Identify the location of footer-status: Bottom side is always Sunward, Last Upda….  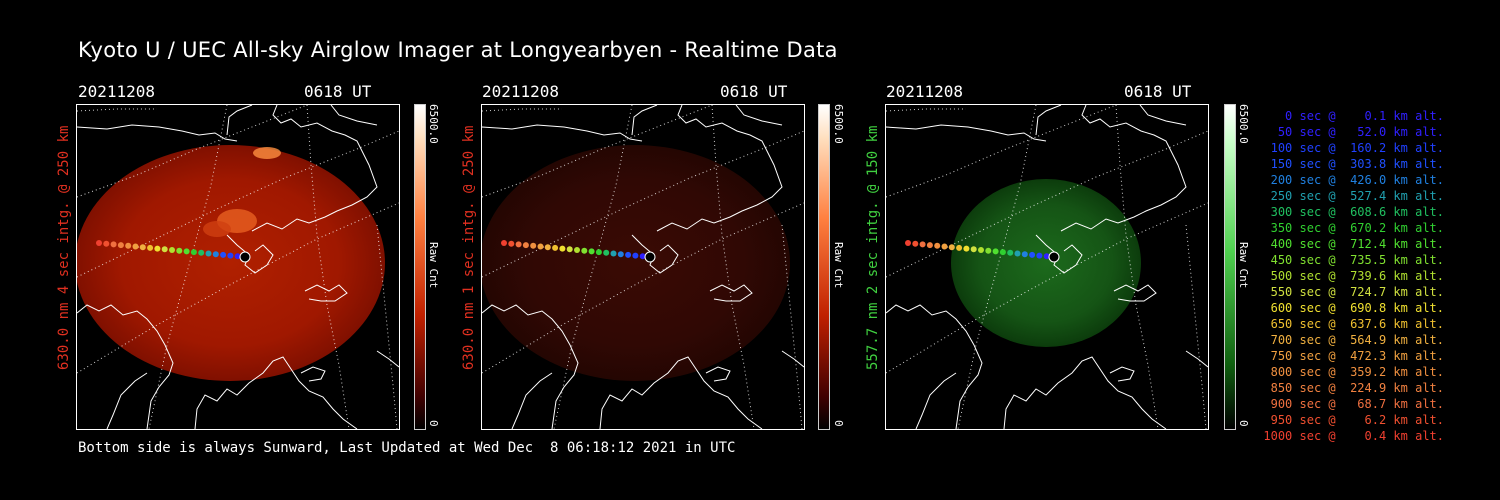
(407, 448).